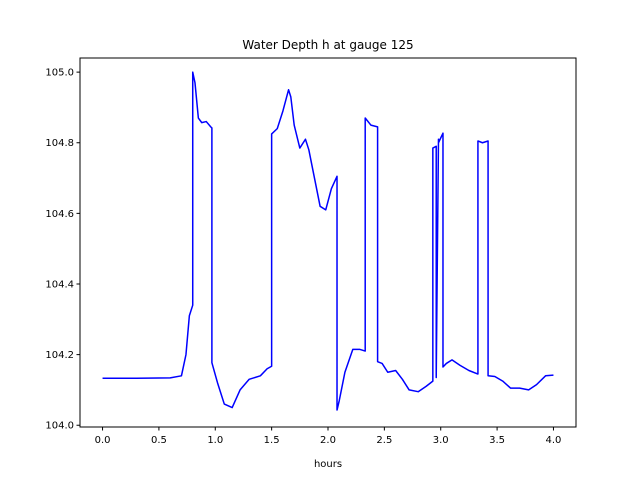  What do you see at coordinates (103, 440) in the screenshot?
I see `x-tick-label: 0.0` at bounding box center [103, 440].